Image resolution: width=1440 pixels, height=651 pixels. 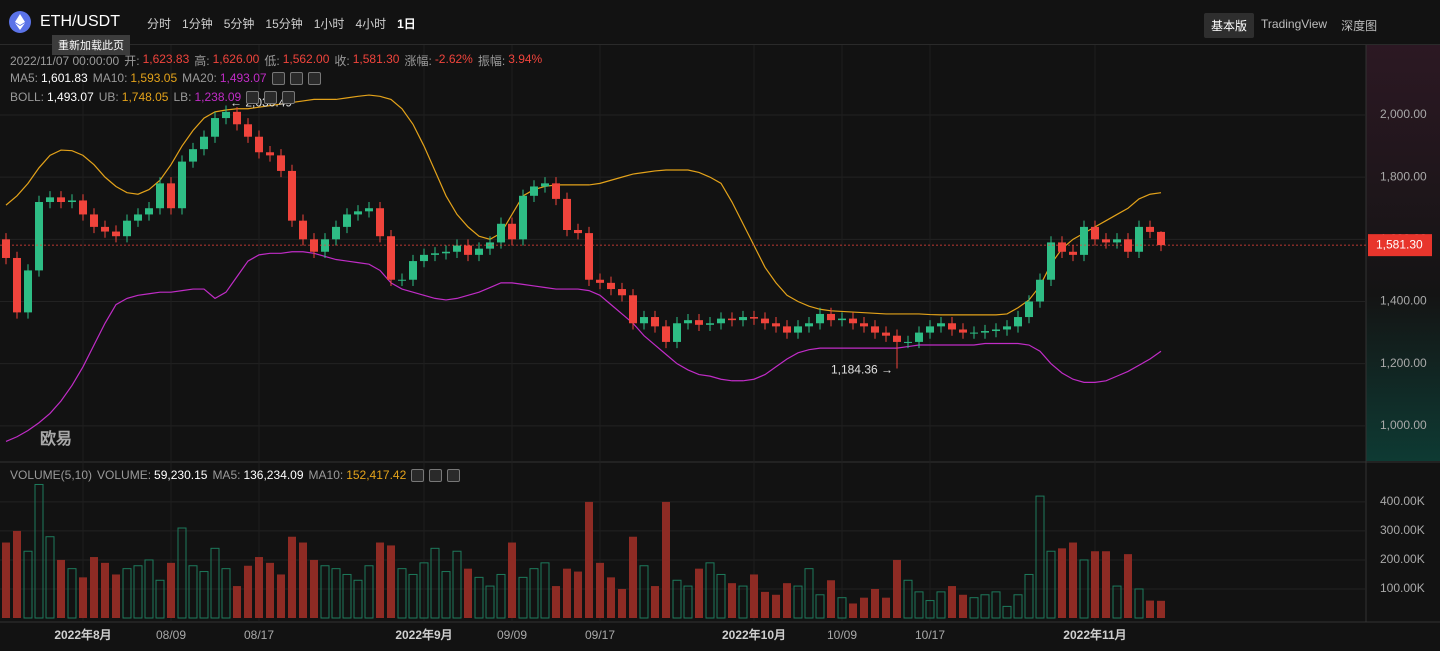 What do you see at coordinates (406, 24) in the screenshot?
I see `interval-tab: 1日` at bounding box center [406, 24].